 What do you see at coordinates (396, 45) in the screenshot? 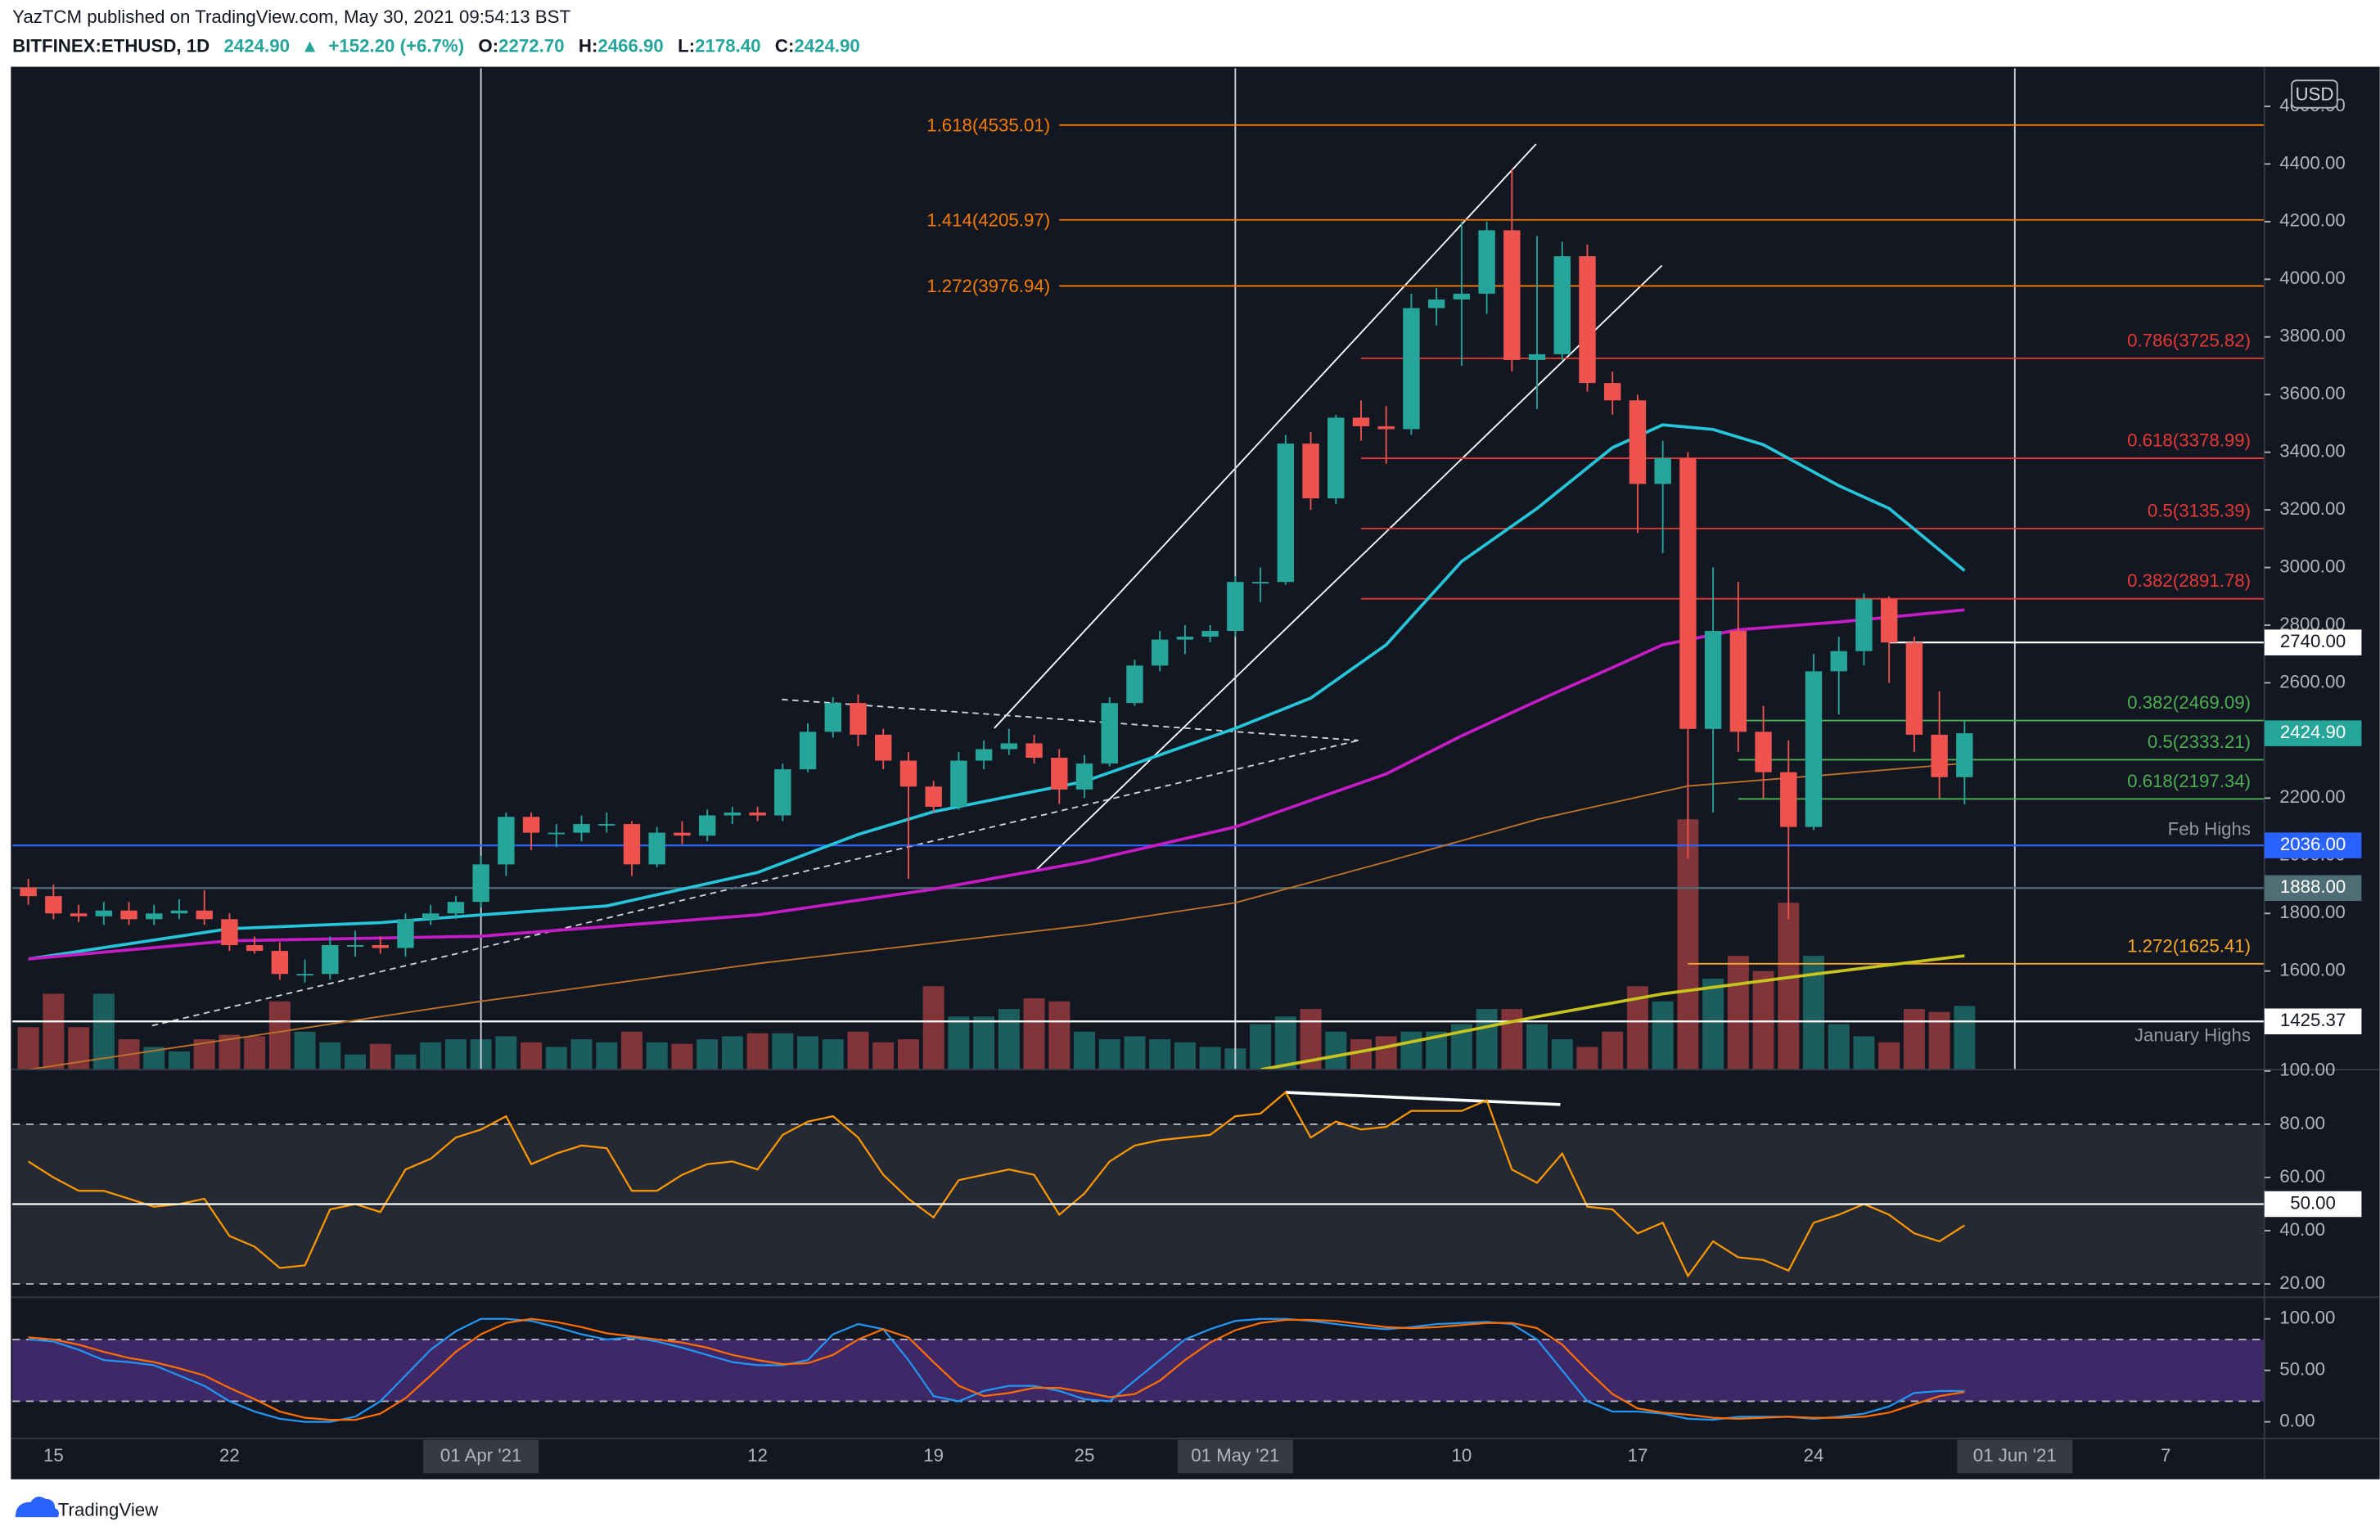
I see `change: +152.20 (+6.7%)` at bounding box center [396, 45].